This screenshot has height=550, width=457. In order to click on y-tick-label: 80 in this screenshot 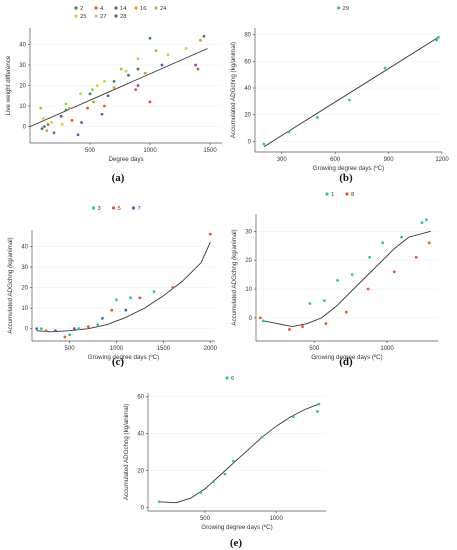, I will do `click(247, 36)`.